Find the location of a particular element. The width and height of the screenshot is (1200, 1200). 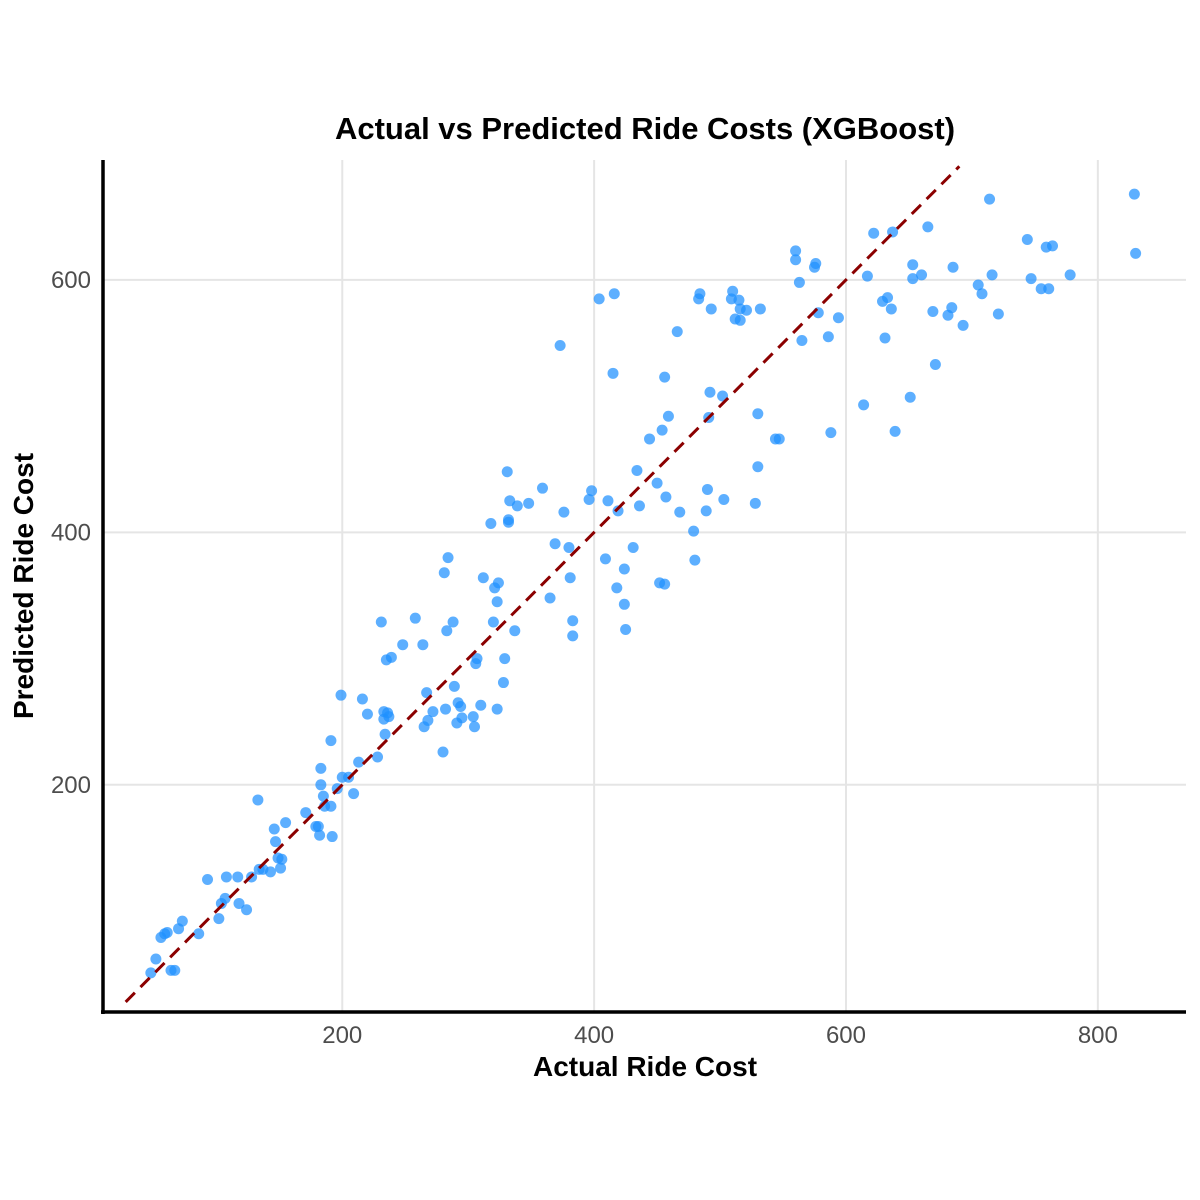

x-axis-label: Actual Ride Cost is located at coordinates (645, 1066).